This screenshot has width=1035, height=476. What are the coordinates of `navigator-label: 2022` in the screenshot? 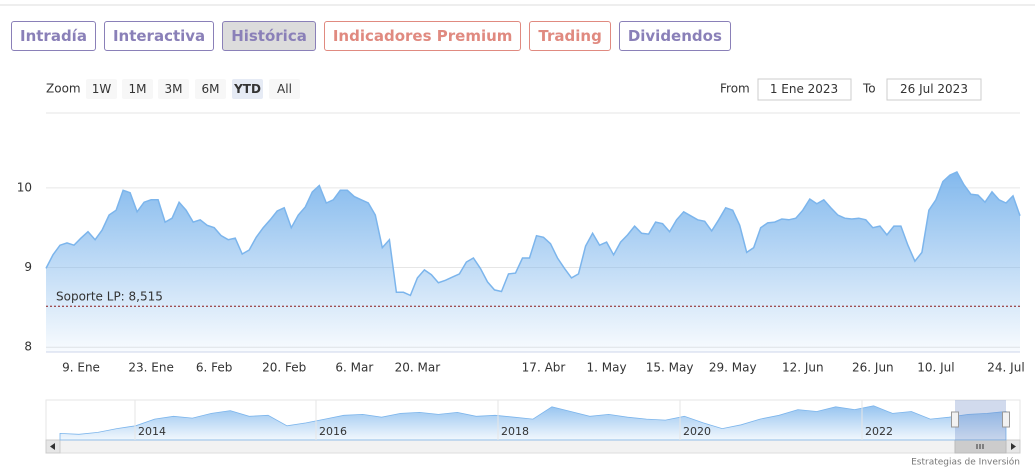 It's located at (879, 431).